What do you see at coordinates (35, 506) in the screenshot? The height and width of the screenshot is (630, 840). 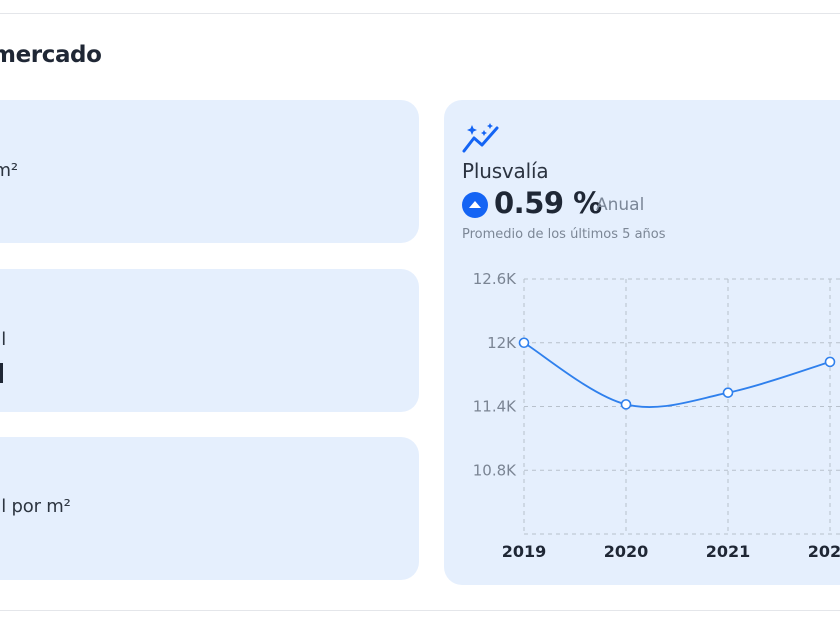 I see `monthly-rent-per-m2-label: sual por m²` at bounding box center [35, 506].